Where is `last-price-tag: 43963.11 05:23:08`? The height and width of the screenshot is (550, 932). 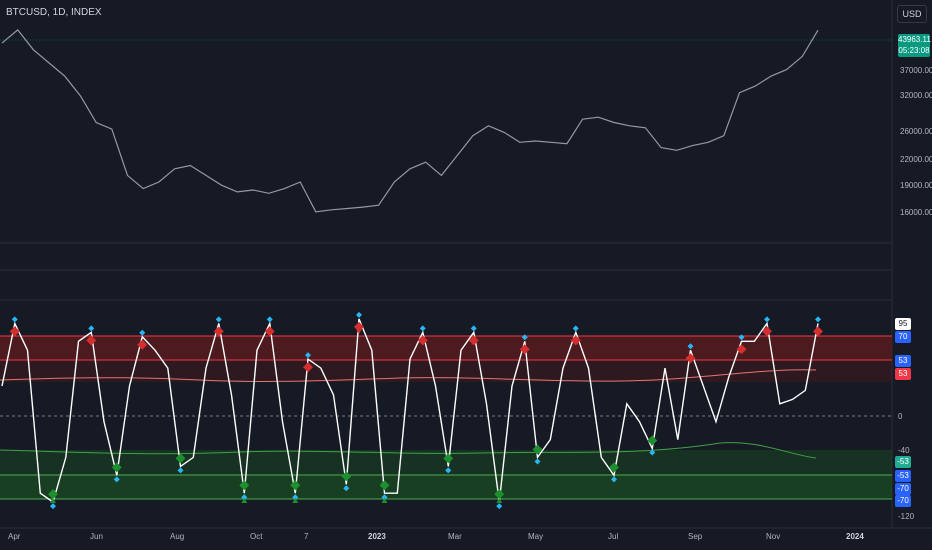
last-price-tag: 43963.11 05:23:08 is located at coordinates (914, 45).